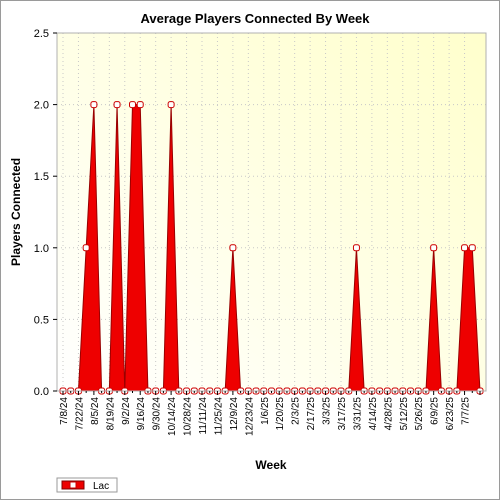 This screenshot has width=500, height=500. What do you see at coordinates (16, 212) in the screenshot?
I see `y-axis-label: Players Connected` at bounding box center [16, 212].